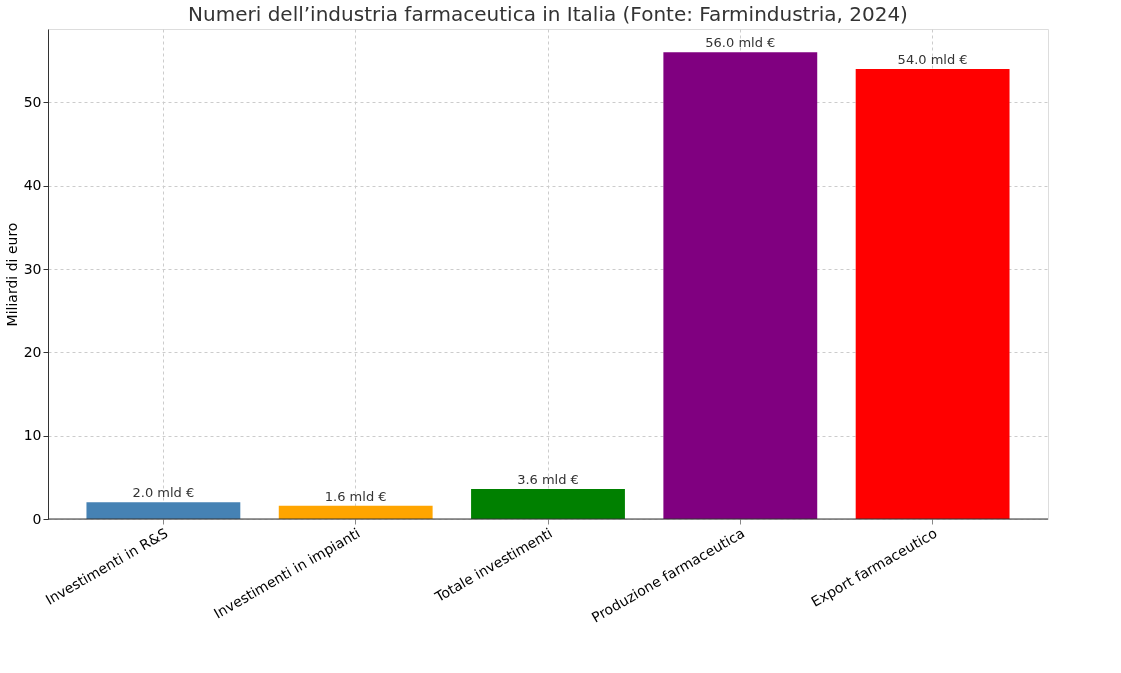 This screenshot has height=673, width=1121. Describe the element at coordinates (932, 59) in the screenshot. I see `data-label: 54.0 mld €` at that location.